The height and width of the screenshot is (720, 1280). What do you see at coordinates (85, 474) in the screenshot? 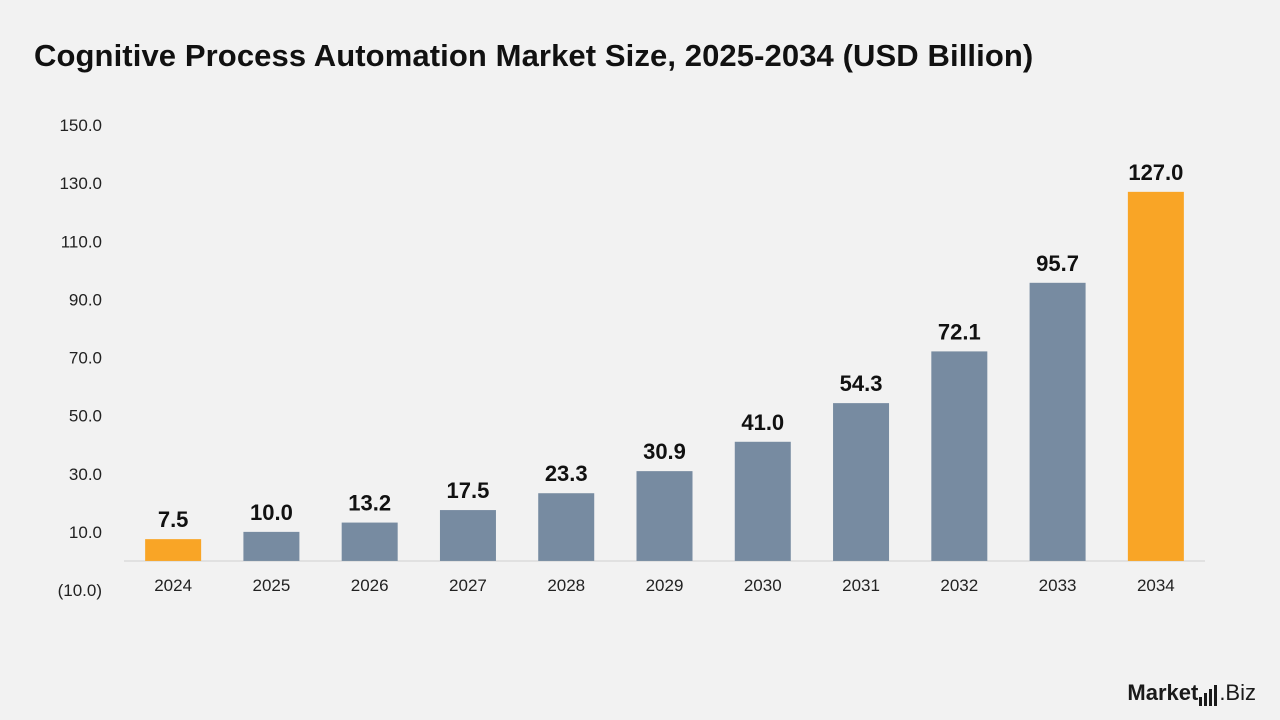
I see `y-tick-label: 30.0` at bounding box center [85, 474].